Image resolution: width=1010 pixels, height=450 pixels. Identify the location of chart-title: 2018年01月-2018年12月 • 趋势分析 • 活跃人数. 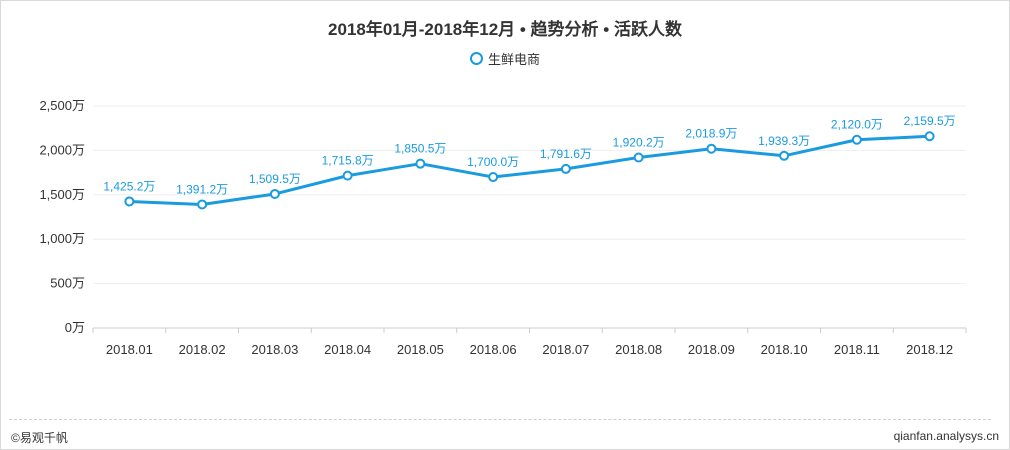
(505, 29).